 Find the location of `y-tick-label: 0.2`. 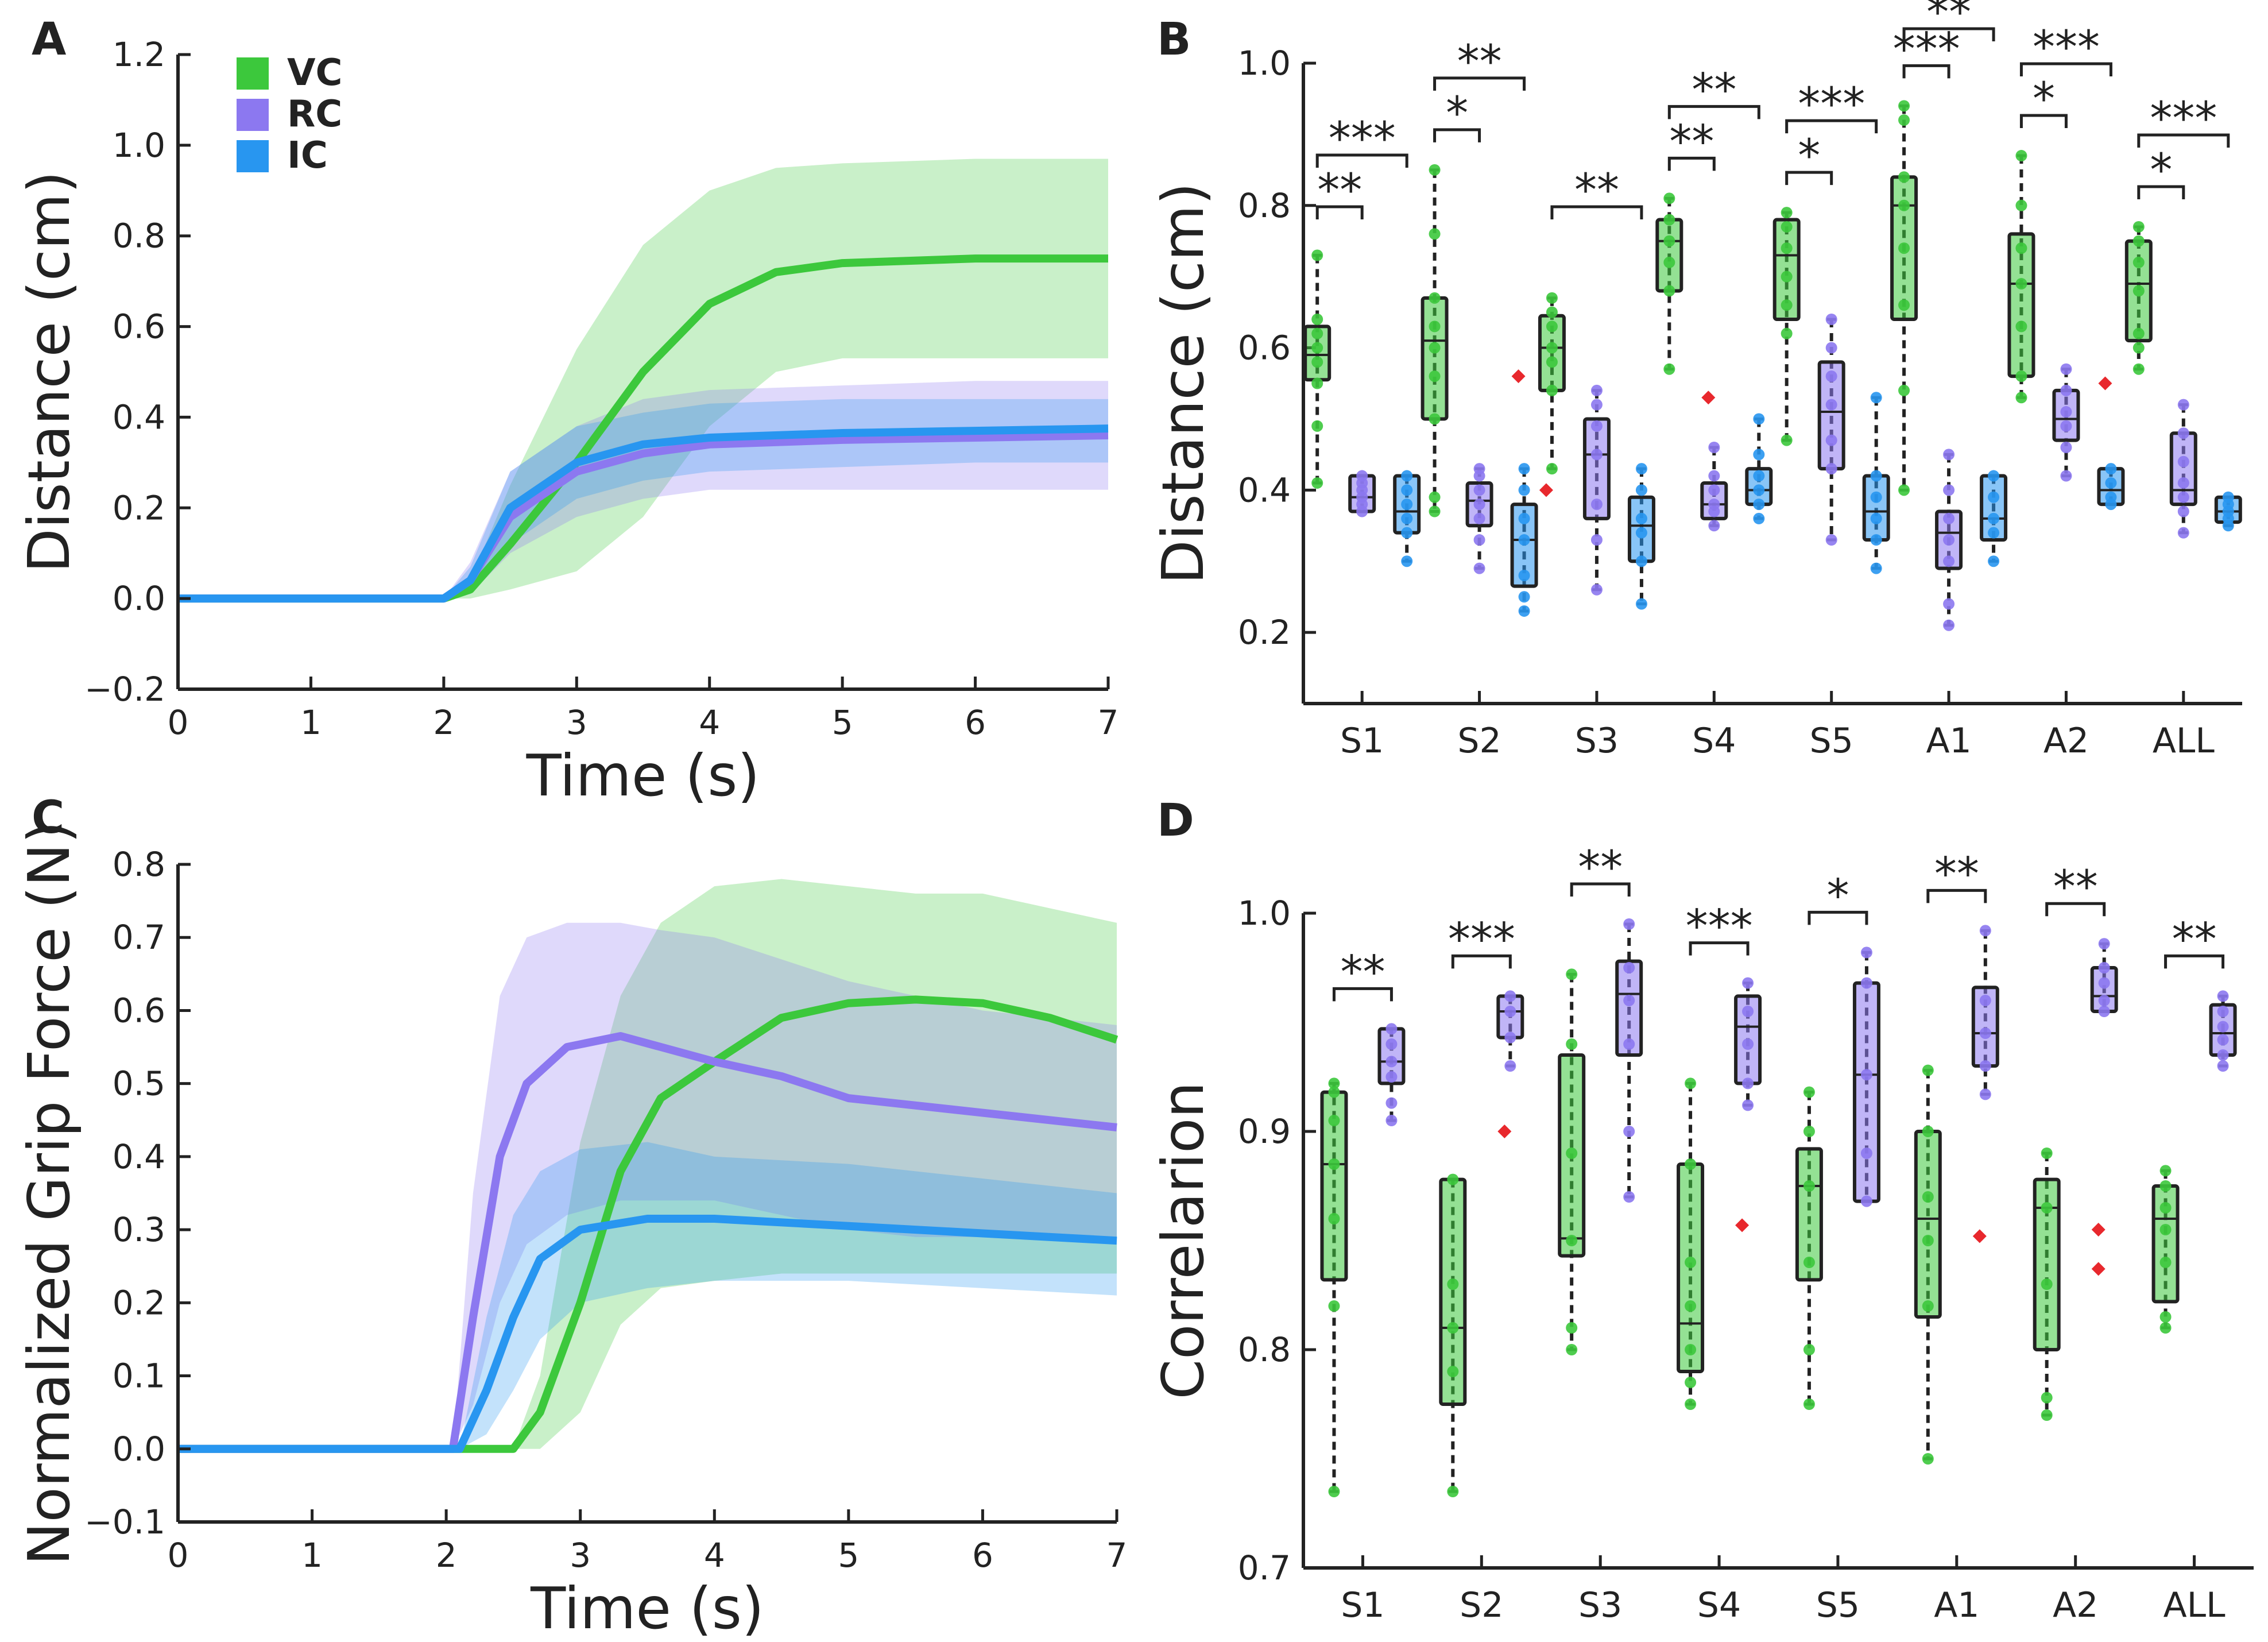

y-tick-label: 0.2 is located at coordinates (139, 507).